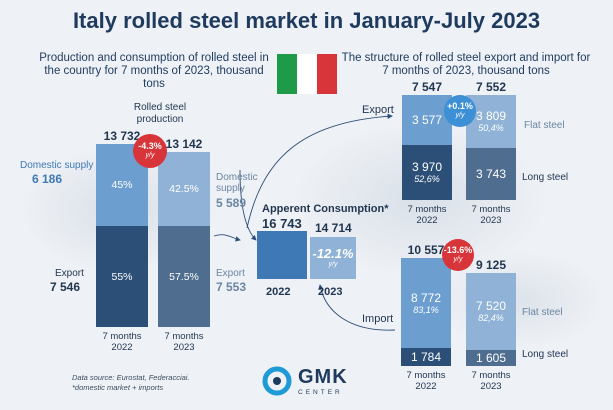 Image resolution: width=613 pixels, height=410 pixels. I want to click on import-segment-value: 1 605, so click(491, 357).